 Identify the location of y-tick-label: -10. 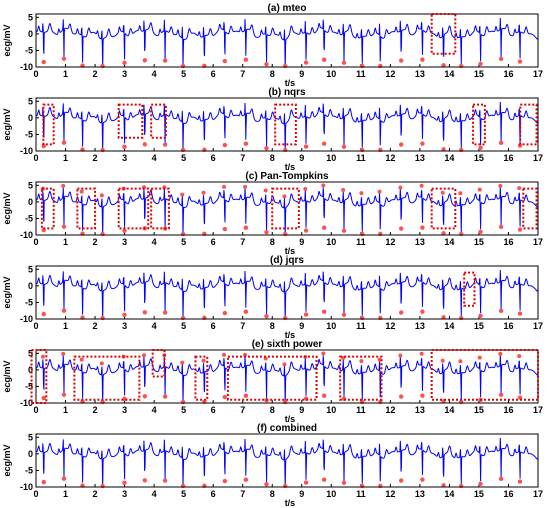
(26, 151).